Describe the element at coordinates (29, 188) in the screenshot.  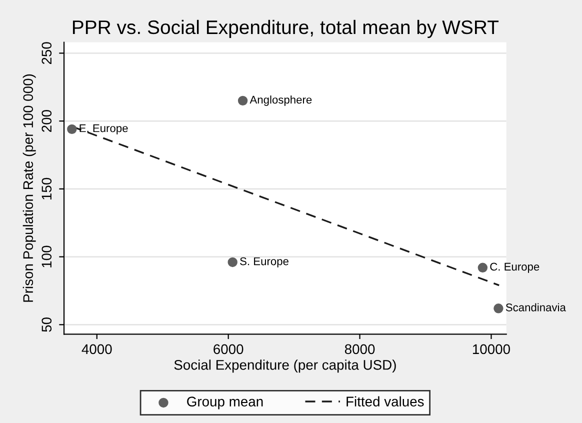
I see `y-axis-title: Prison Population Rate (per 100 000)` at that location.